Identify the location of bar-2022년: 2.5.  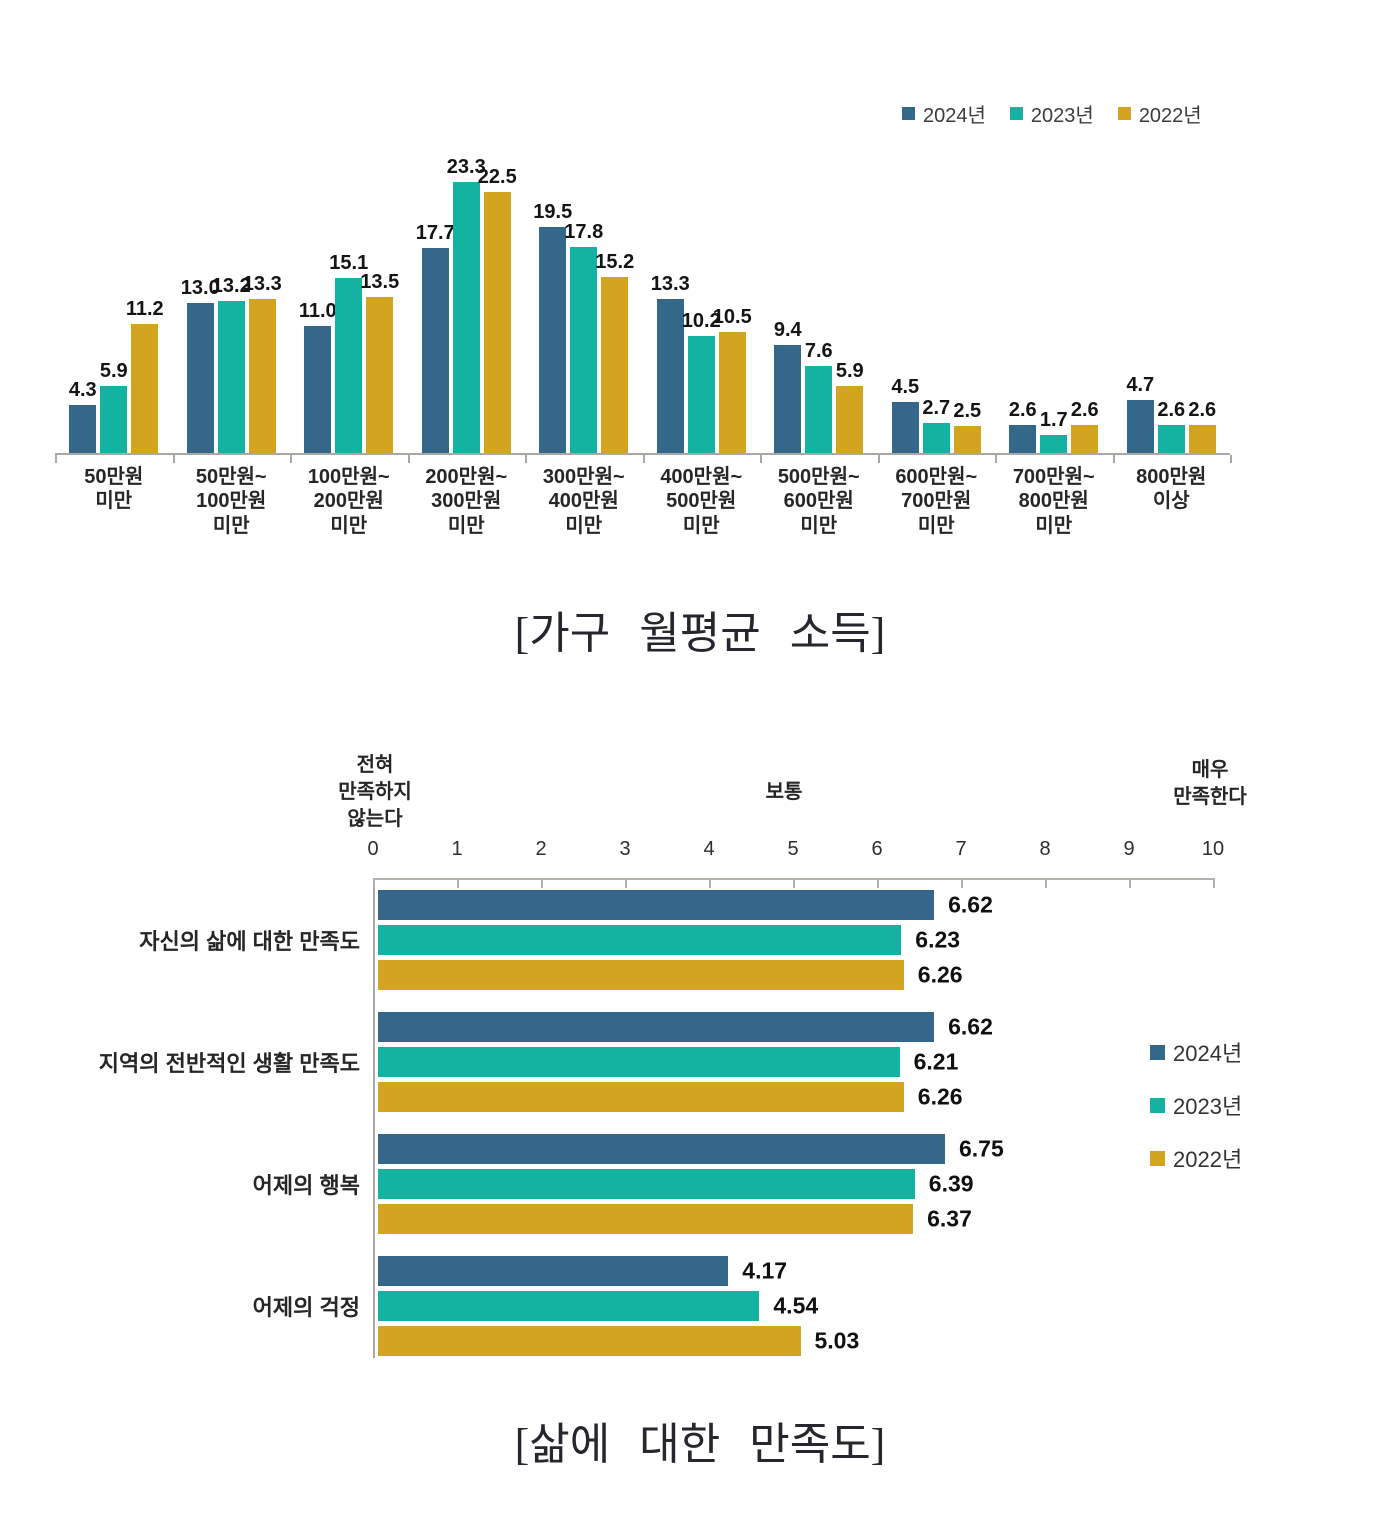
(967, 427).